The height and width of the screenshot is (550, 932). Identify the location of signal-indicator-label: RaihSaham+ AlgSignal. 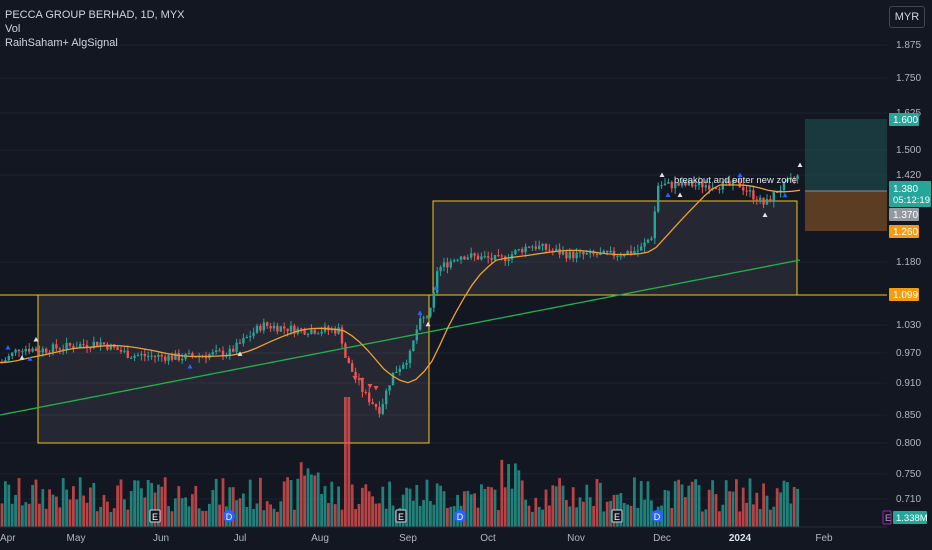
(61, 43).